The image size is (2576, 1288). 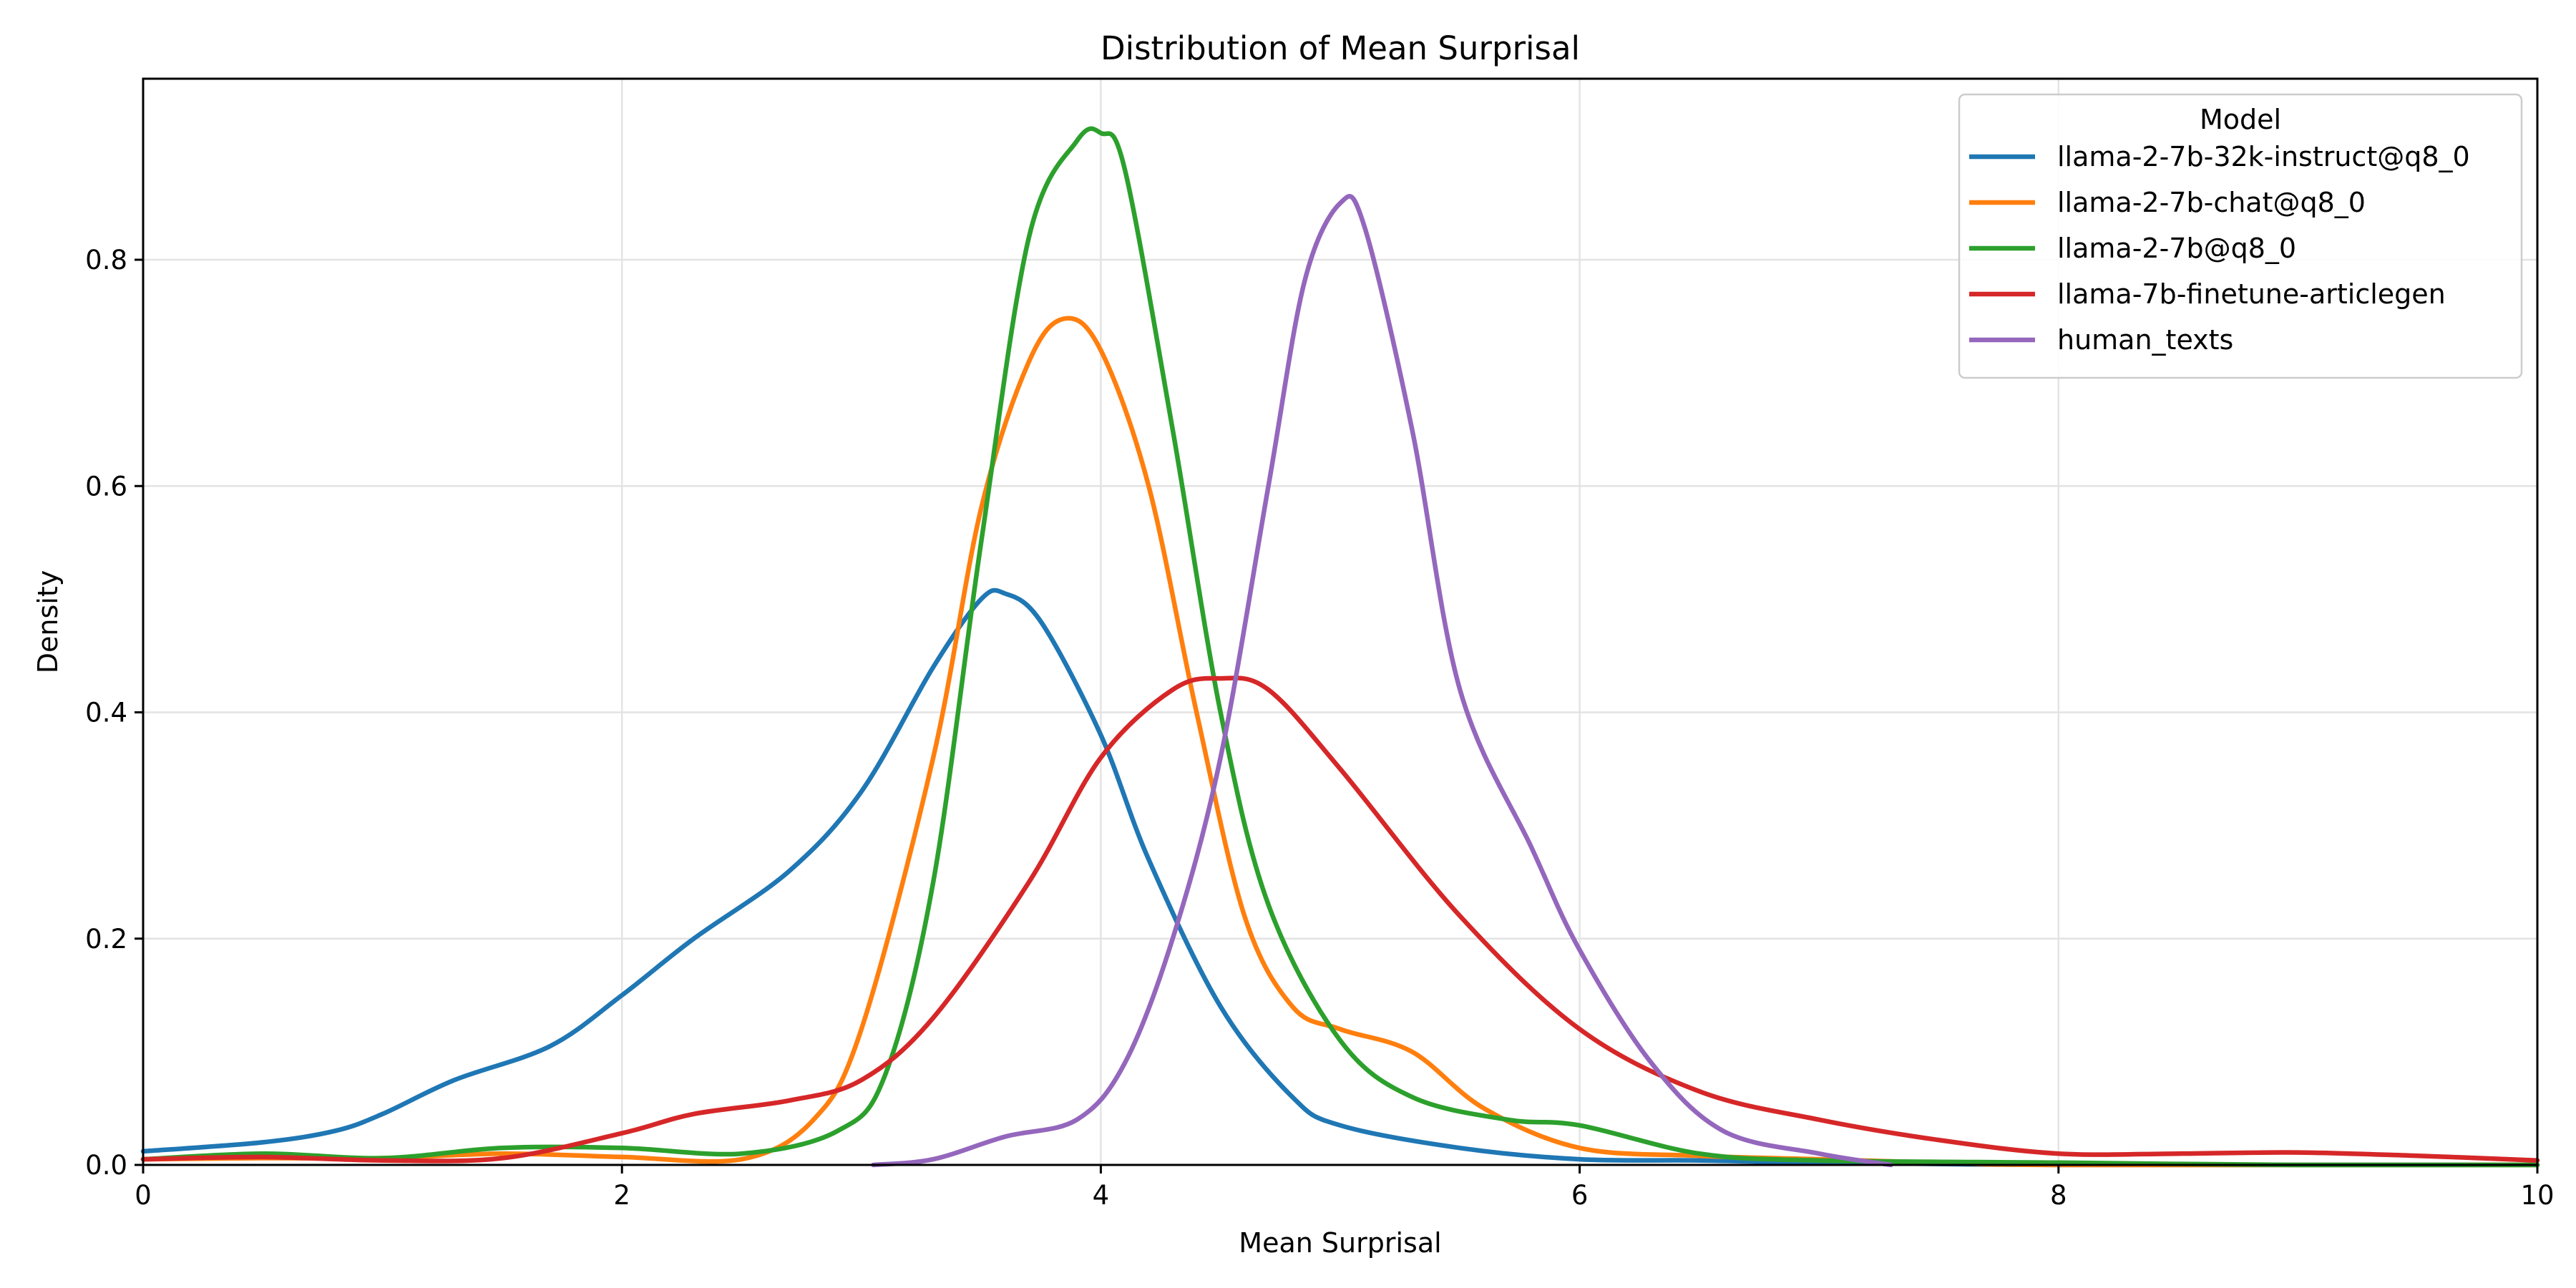 I want to click on x-tick-label: 2, so click(x=621, y=1195).